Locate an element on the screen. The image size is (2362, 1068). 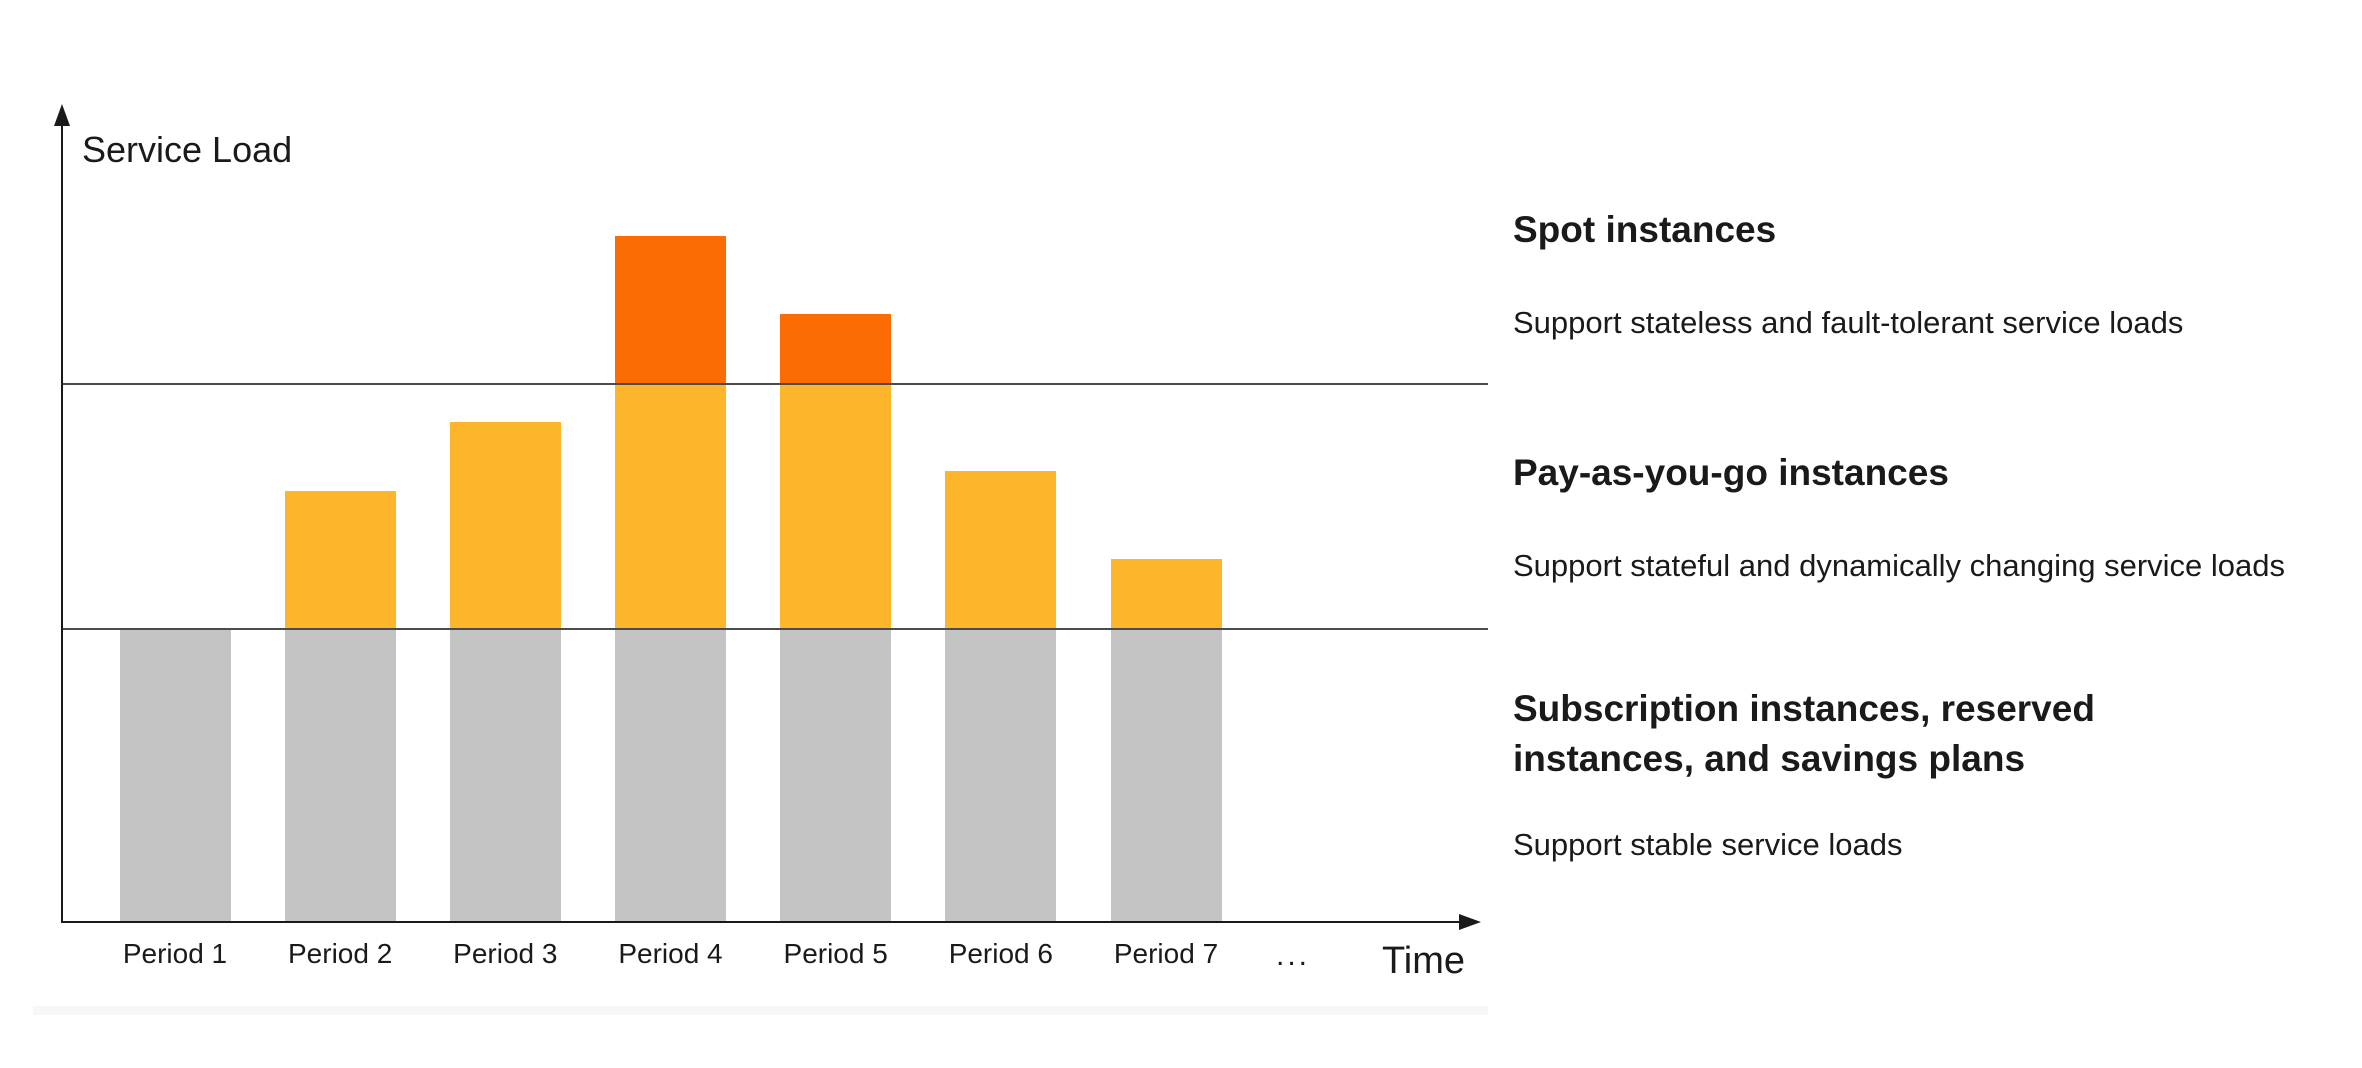
bar-period-2-payg-segment is located at coordinates (340, 559).